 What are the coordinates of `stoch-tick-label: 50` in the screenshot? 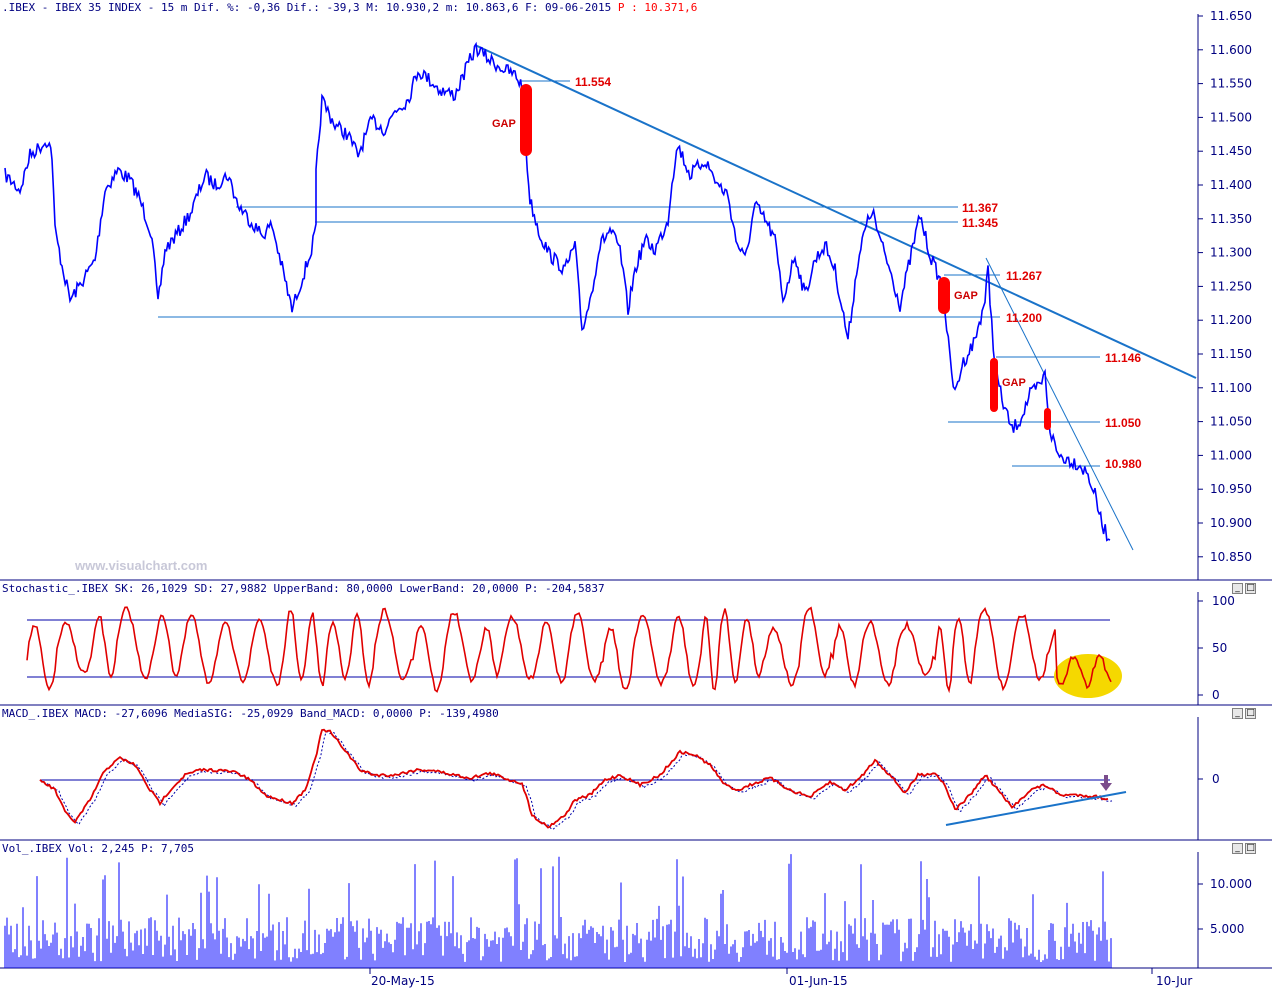 It's located at (1219, 648).